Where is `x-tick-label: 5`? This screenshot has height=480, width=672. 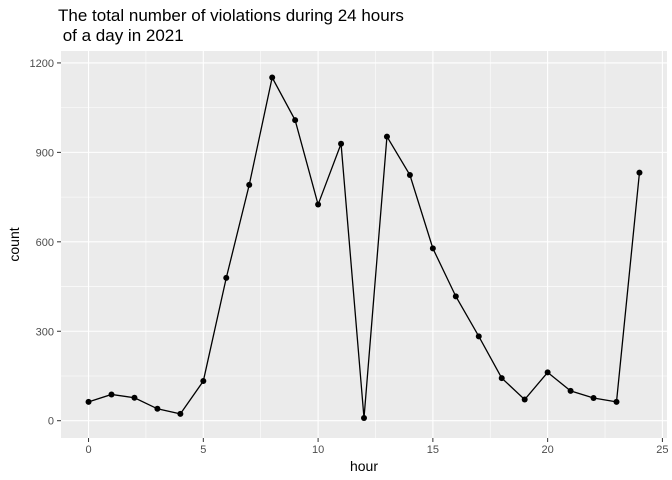
x-tick-label: 5 is located at coordinates (203, 450).